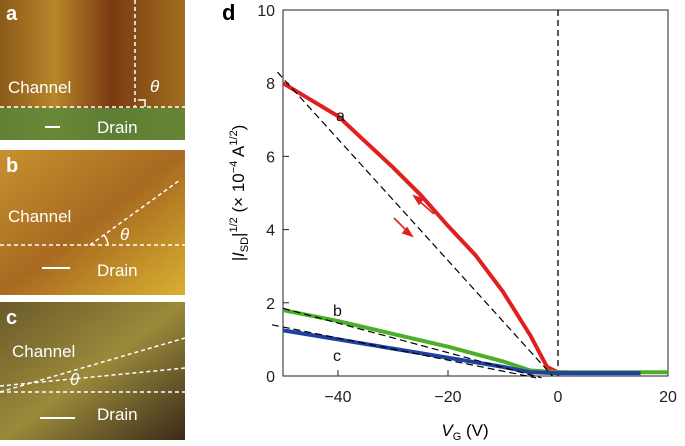 The image size is (685, 446). Describe the element at coordinates (92, 70) in the screenshot. I see `micrograph-a` at that location.